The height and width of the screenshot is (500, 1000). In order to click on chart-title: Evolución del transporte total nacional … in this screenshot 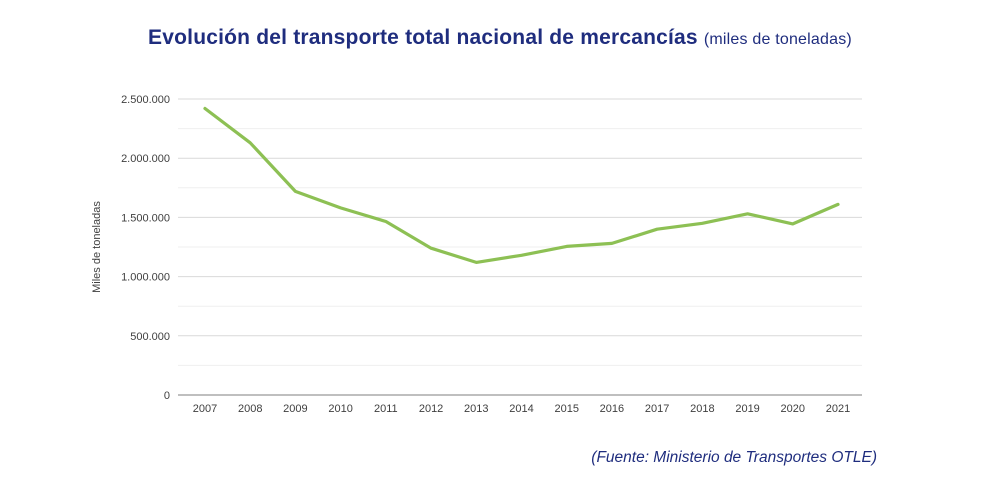, I will do `click(500, 38)`.